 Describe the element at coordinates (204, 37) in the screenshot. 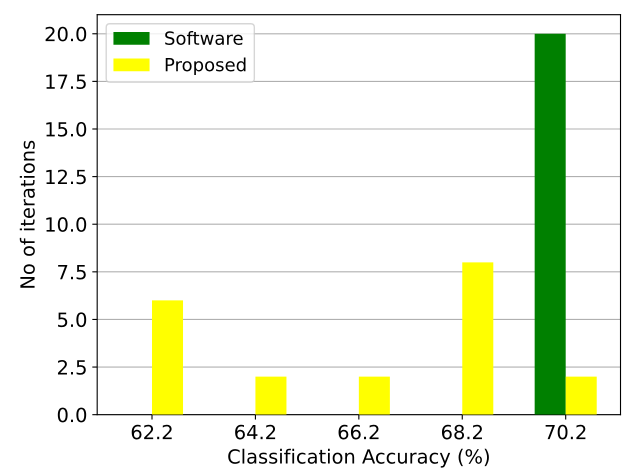

I see `legend-label: Software` at that location.